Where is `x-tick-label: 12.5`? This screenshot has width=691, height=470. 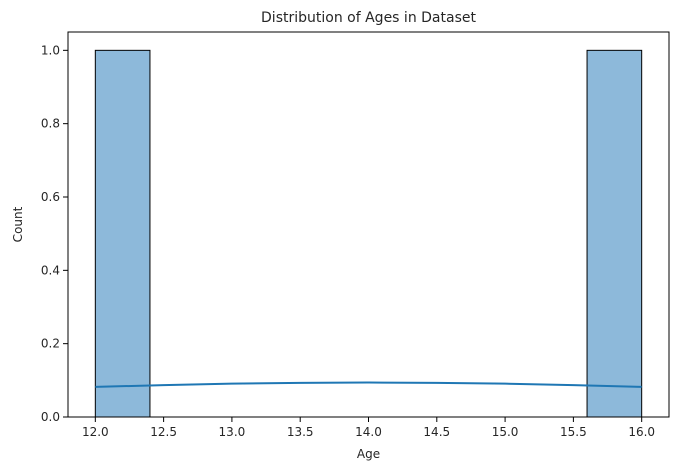
x-tick-label: 12.5 is located at coordinates (163, 432).